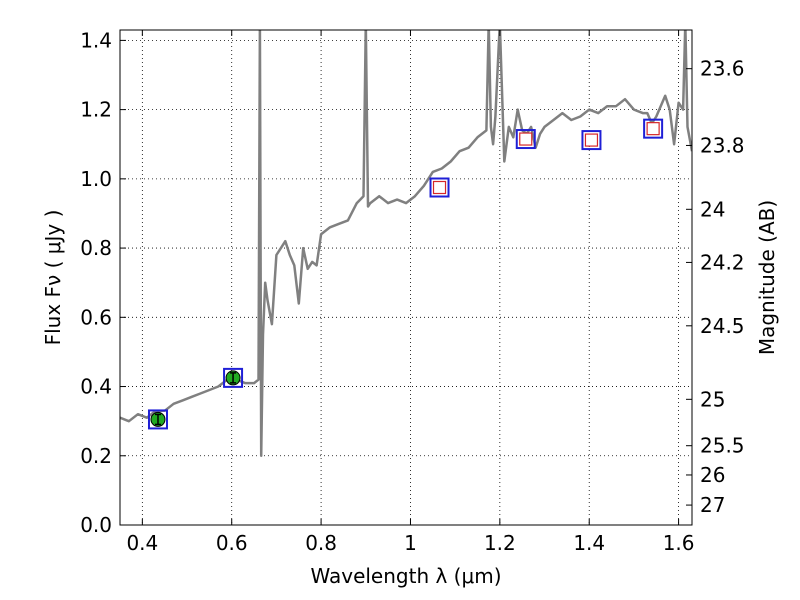  Describe the element at coordinates (712, 399) in the screenshot. I see `y2-tick-label: 25` at that location.